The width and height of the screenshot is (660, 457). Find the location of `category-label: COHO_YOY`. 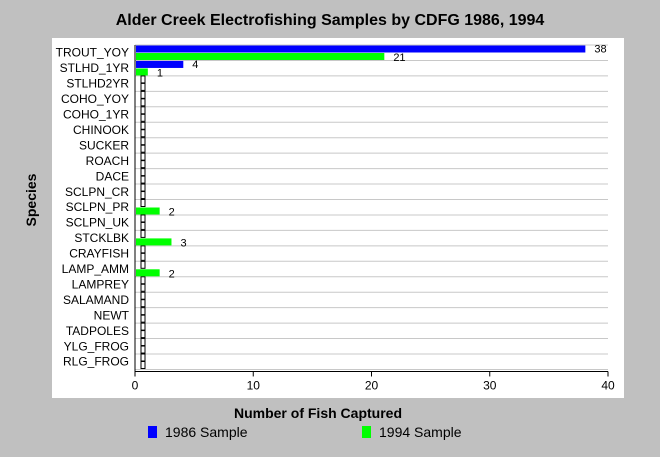

category-label: COHO_YOY is located at coordinates (95, 99).